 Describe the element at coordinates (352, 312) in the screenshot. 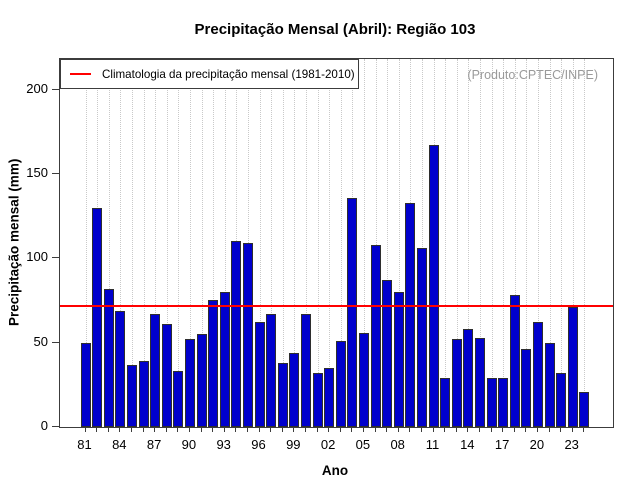

I see `bar-2004` at that location.